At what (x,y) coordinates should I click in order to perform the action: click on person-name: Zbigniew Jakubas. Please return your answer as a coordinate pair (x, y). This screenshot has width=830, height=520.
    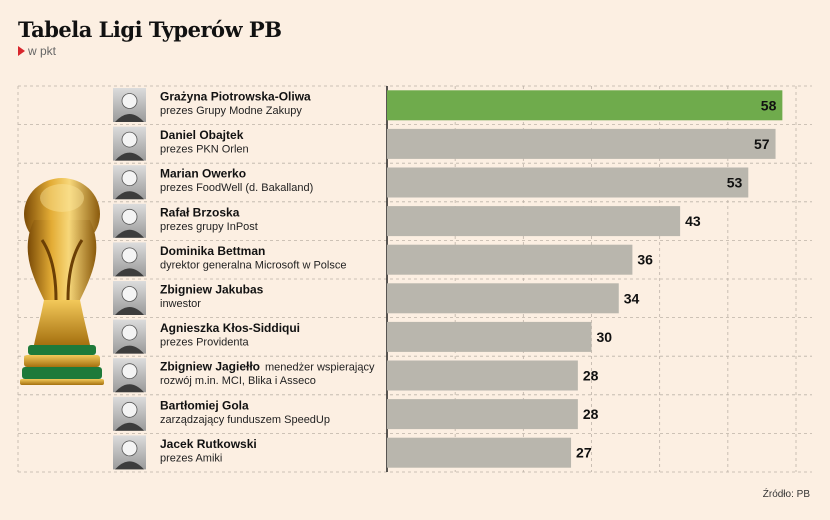
    Looking at the image, I should click on (212, 290).